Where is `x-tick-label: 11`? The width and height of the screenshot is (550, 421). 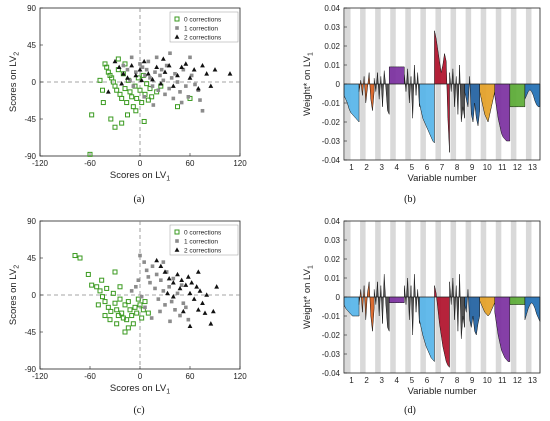
x-tick-label: 11 is located at coordinates (502, 167).